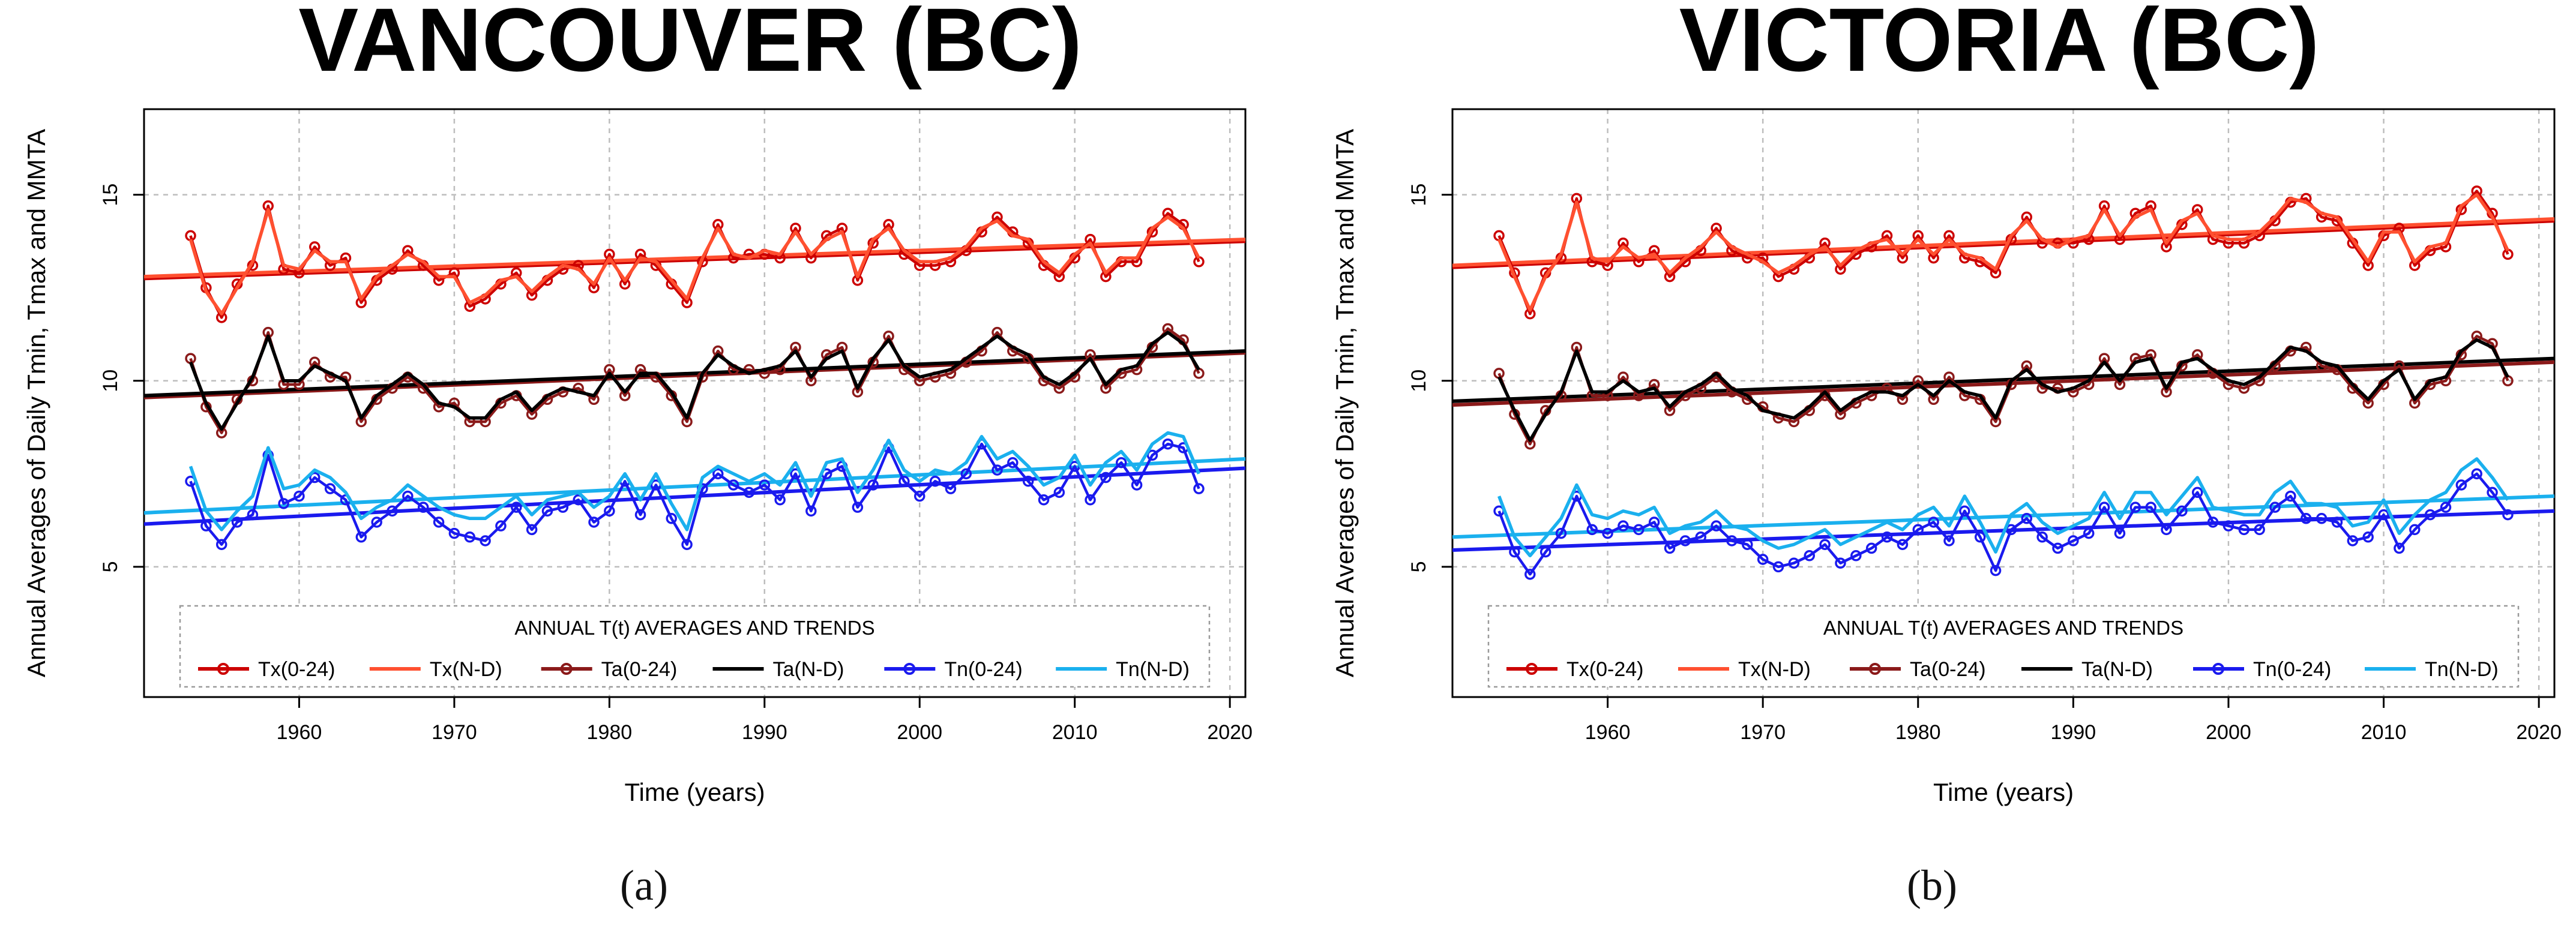  I want to click on legend-marker-tx024, so click(1532, 669).